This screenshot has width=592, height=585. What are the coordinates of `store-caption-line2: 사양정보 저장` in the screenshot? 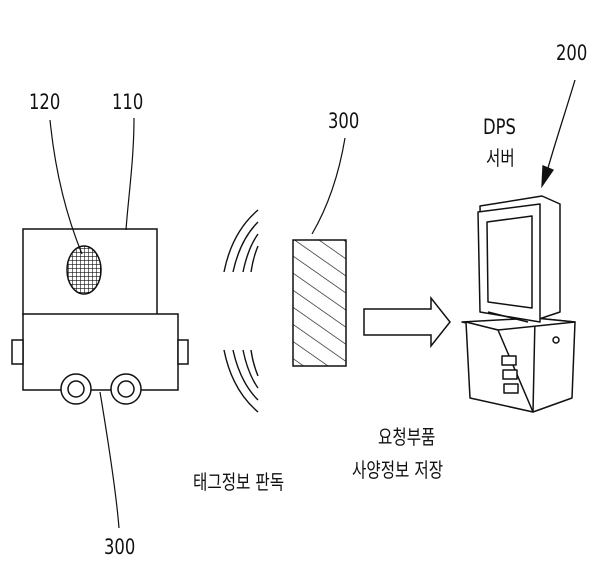 It's located at (398, 470).